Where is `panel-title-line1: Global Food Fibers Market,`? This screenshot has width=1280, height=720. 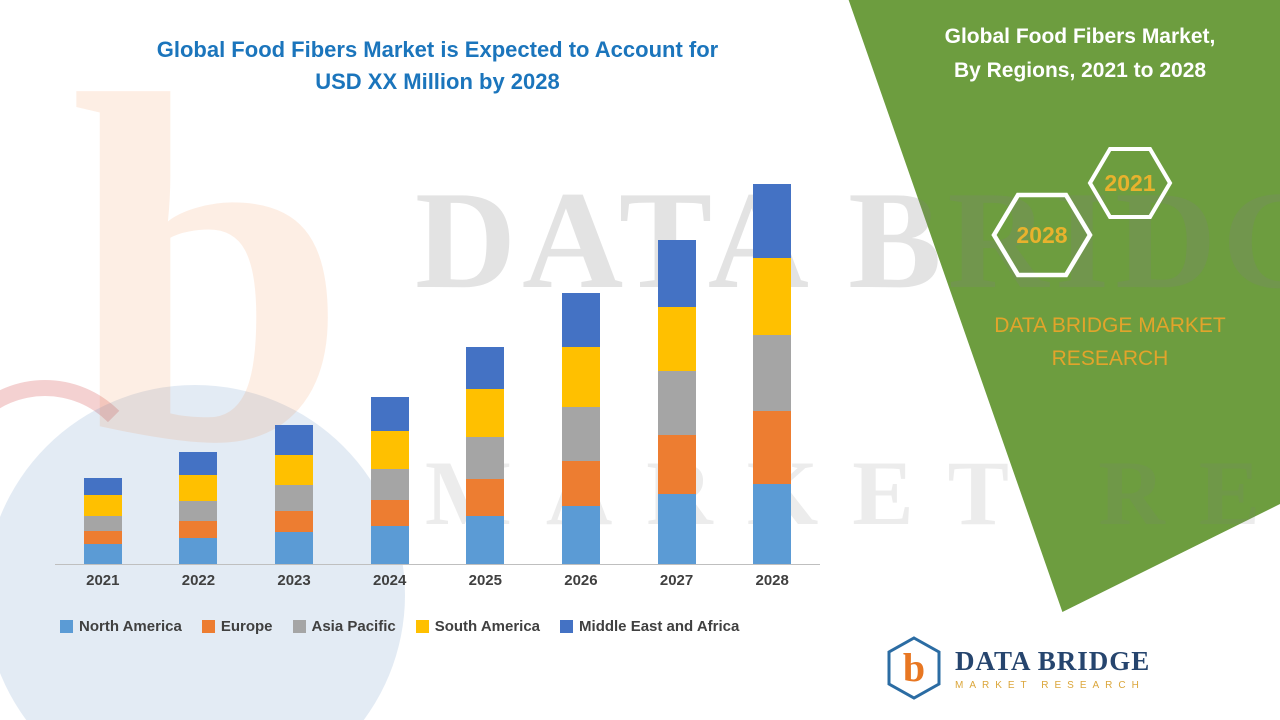
panel-title-line1: Global Food Fibers Market, is located at coordinates (1080, 36).